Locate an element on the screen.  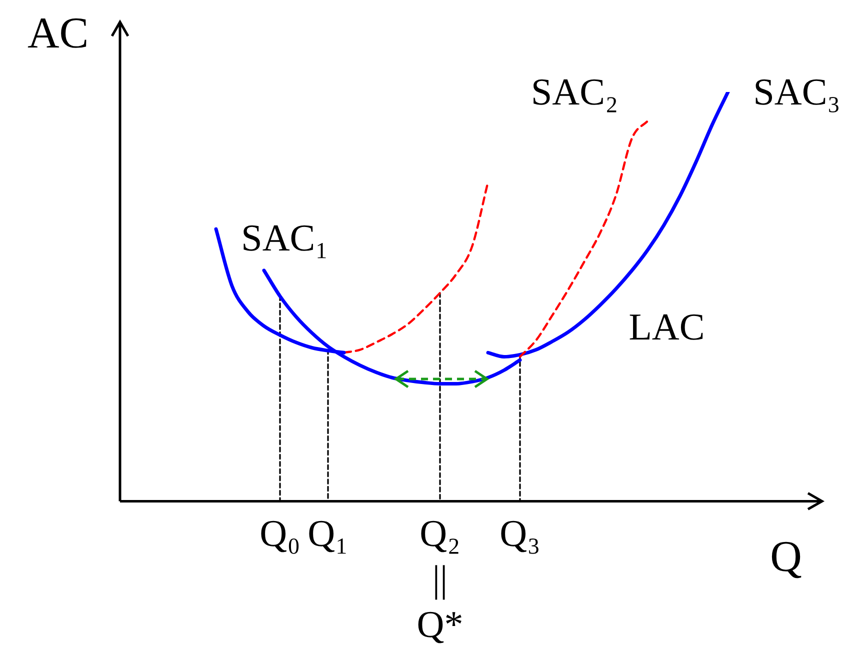
x-tick-label: Q₁ is located at coordinates (328, 533).